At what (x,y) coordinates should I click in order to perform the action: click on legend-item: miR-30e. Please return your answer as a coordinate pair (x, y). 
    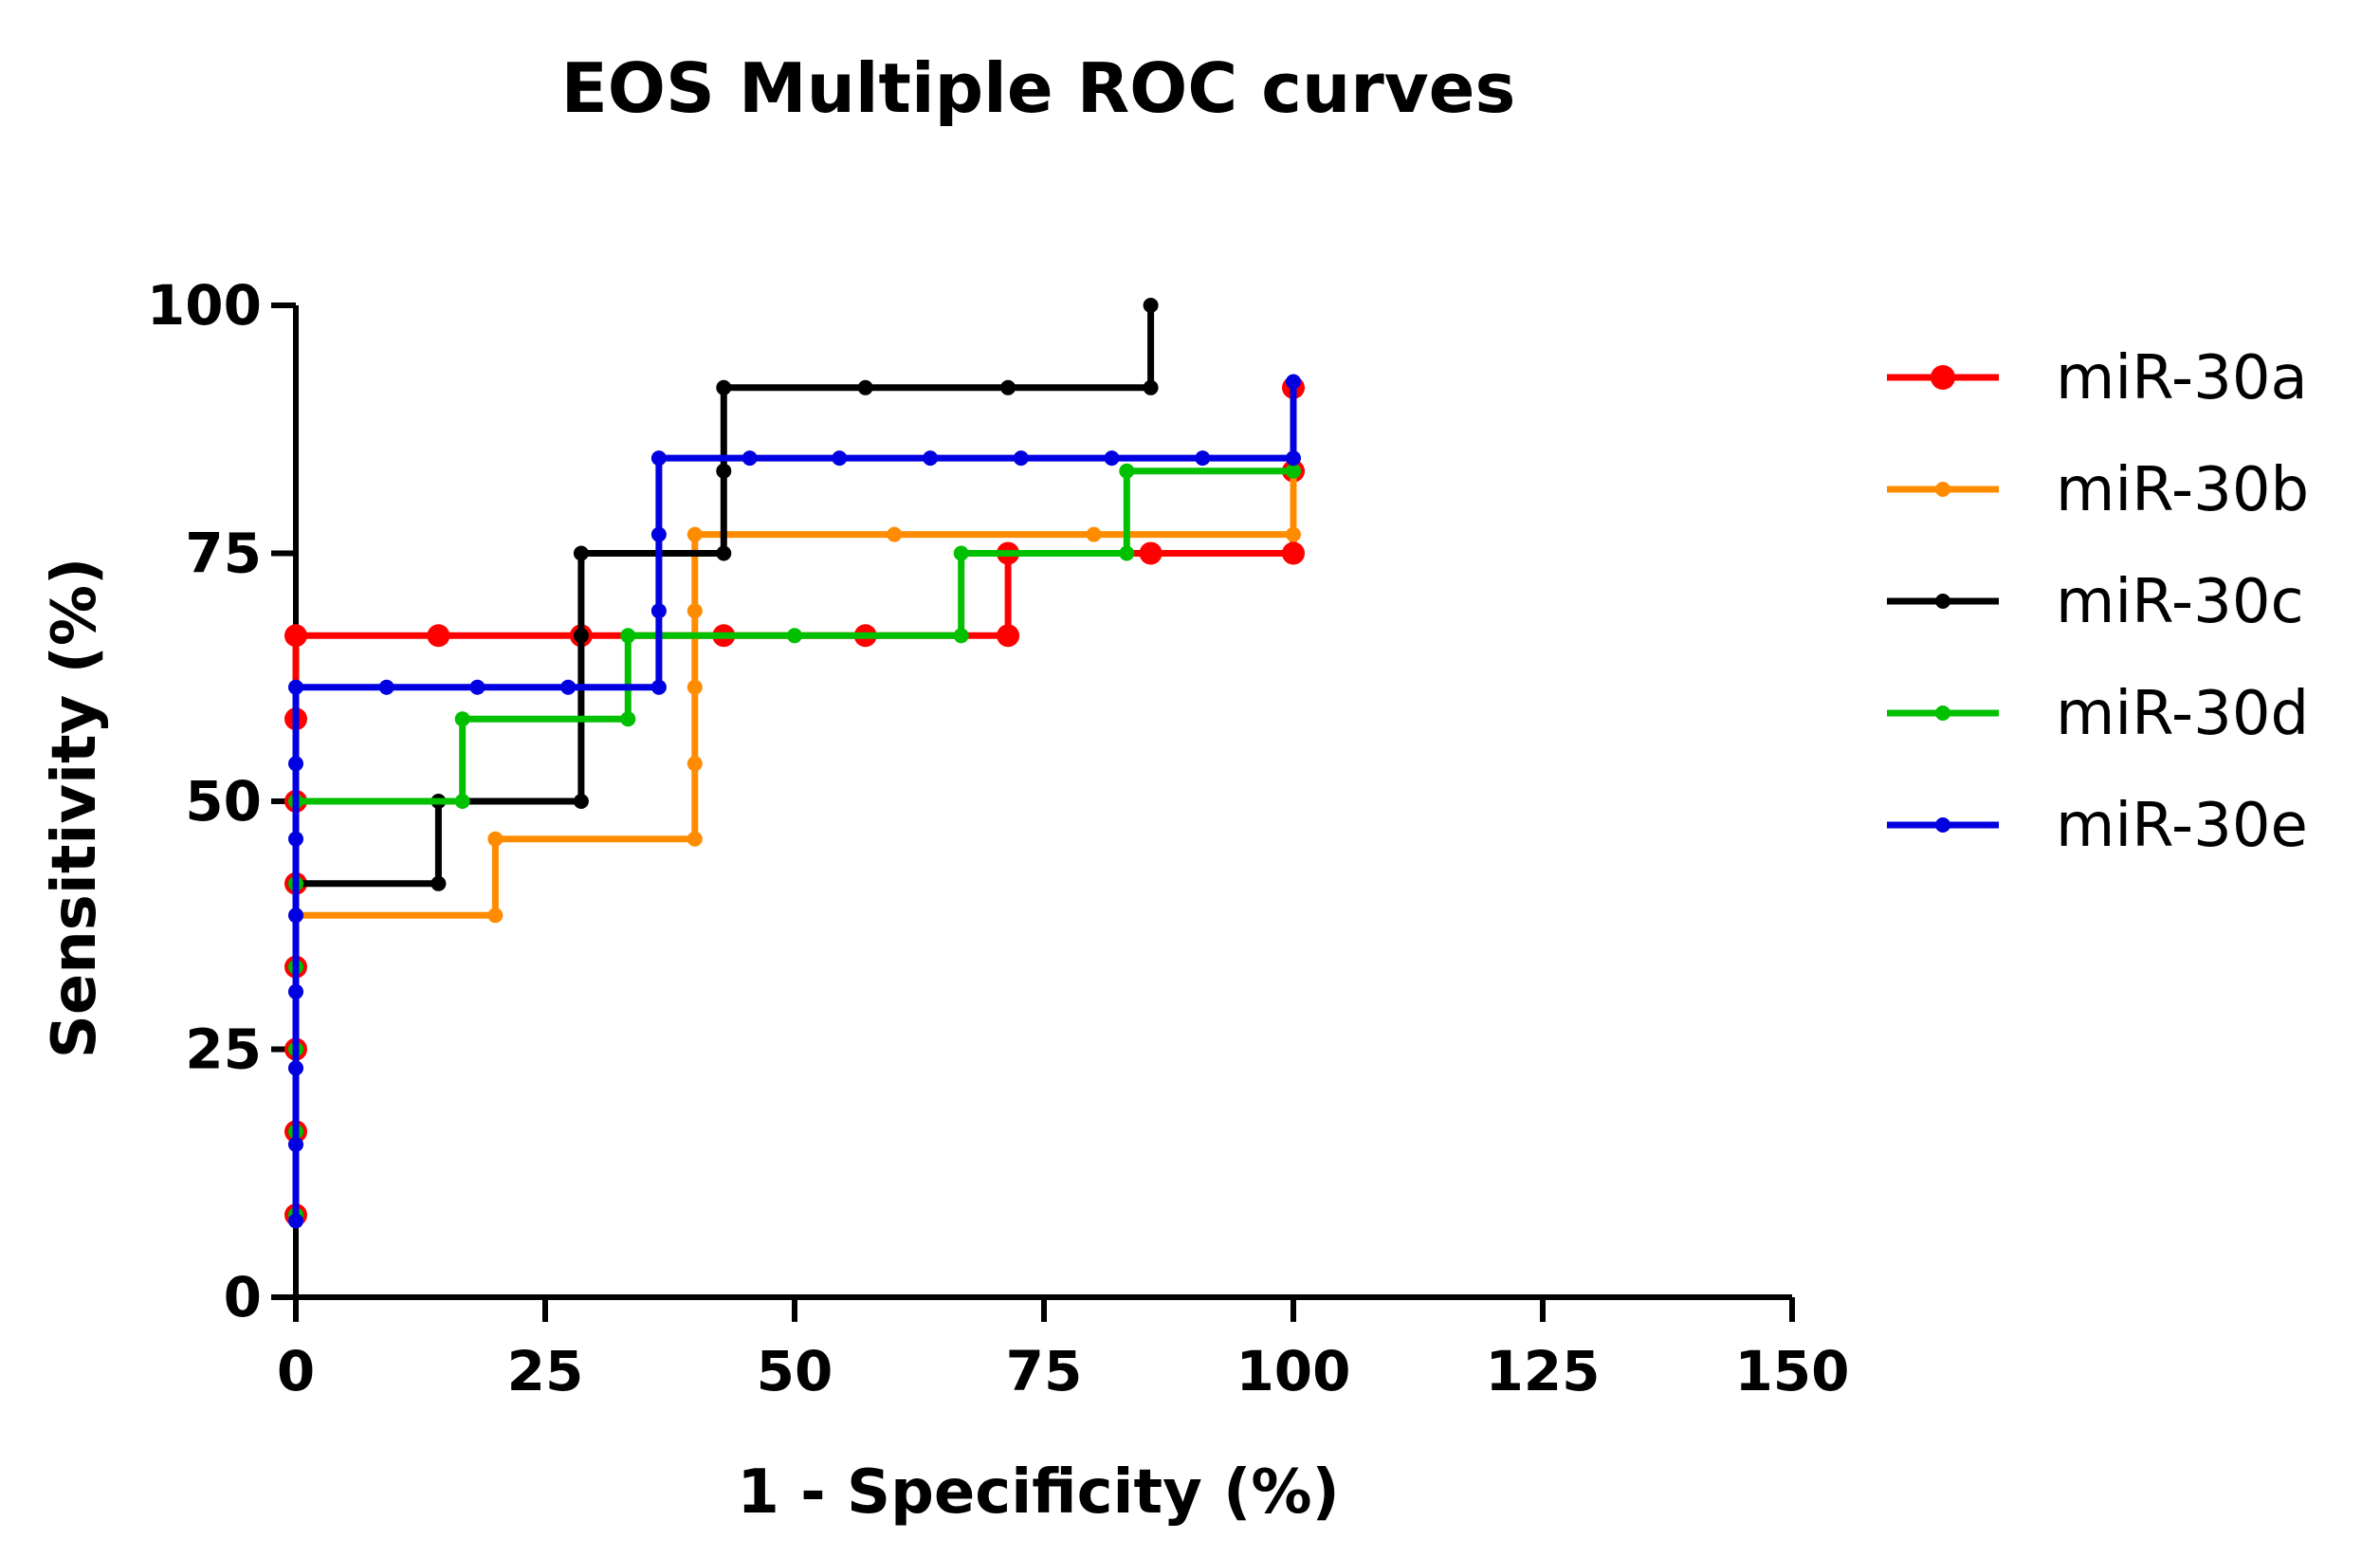
    Looking at the image, I should click on (2097, 826).